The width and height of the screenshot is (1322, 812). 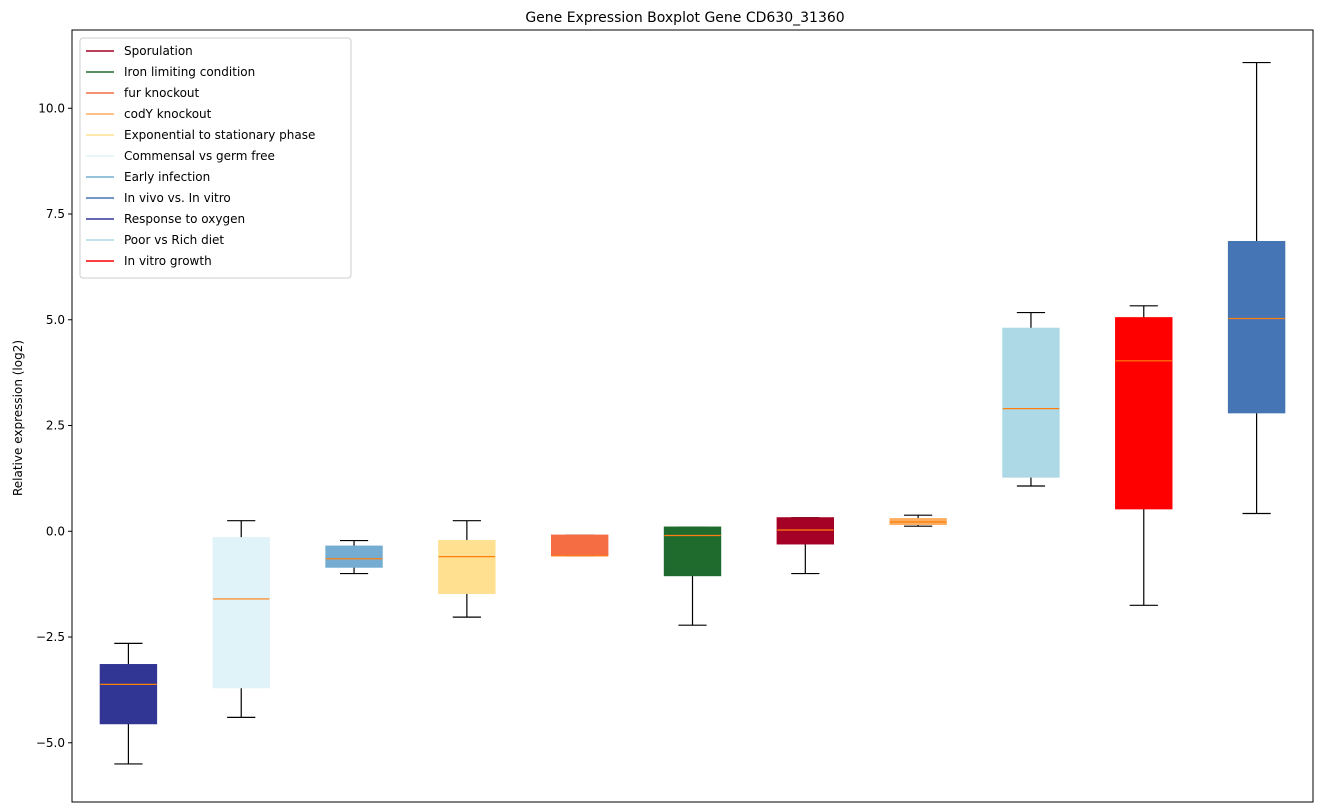 I want to click on legend-label: Sporulation, so click(x=158, y=51).